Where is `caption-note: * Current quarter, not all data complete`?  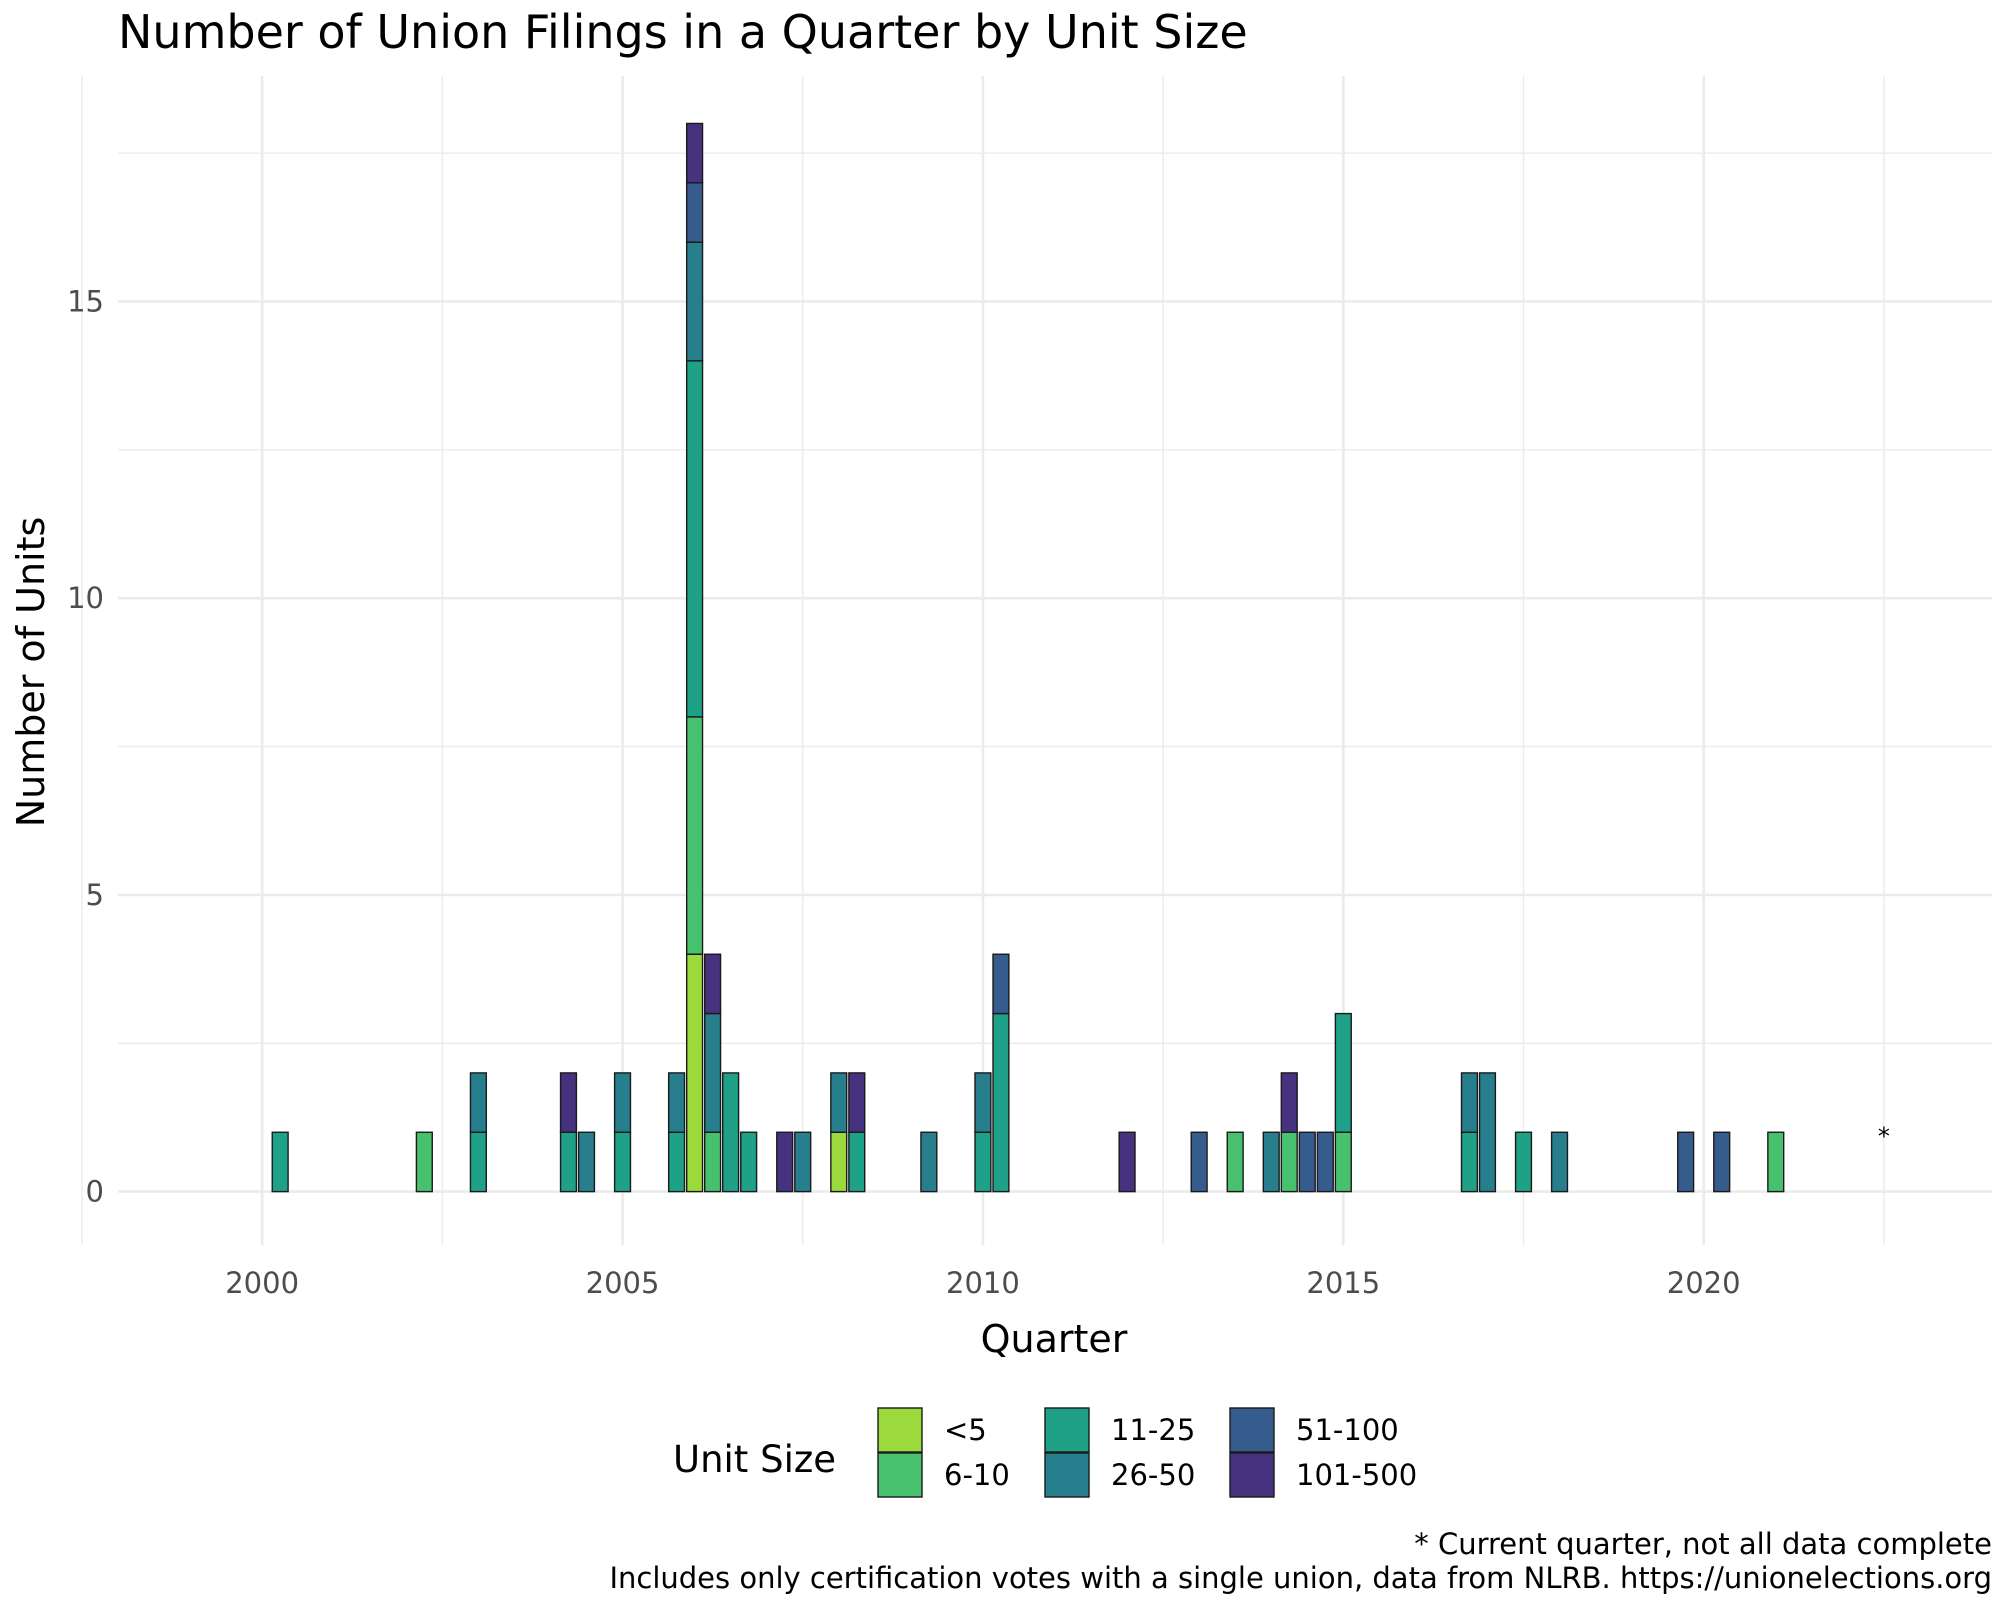
caption-note: * Current quarter, not all data complete is located at coordinates (1703, 1544).